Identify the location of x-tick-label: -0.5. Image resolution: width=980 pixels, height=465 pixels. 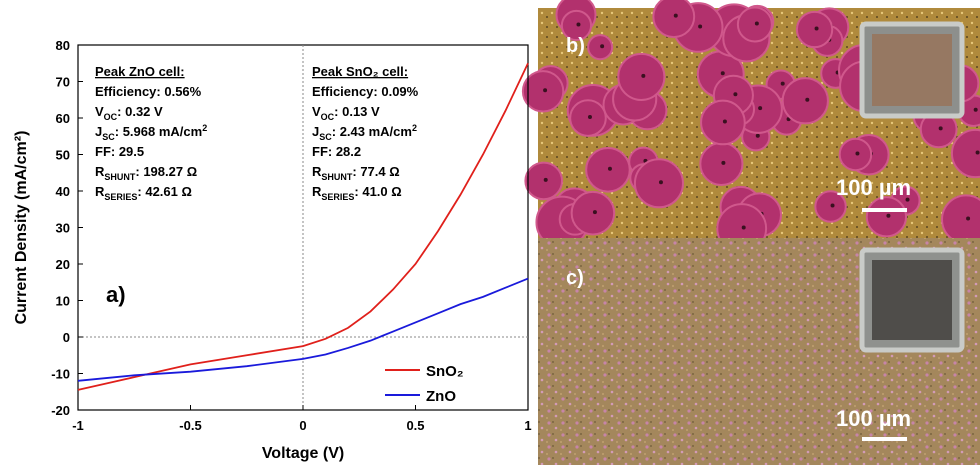
(190, 425).